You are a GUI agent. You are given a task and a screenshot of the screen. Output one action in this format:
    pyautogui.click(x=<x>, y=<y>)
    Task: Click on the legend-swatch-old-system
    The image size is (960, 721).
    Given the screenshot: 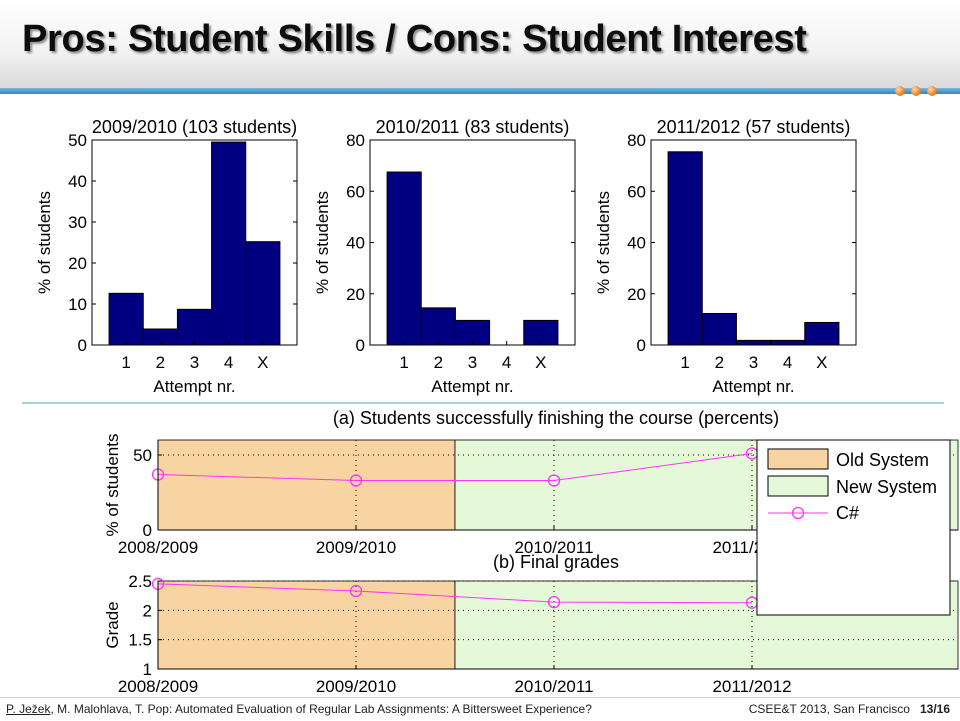 What is the action you would take?
    pyautogui.click(x=798, y=459)
    